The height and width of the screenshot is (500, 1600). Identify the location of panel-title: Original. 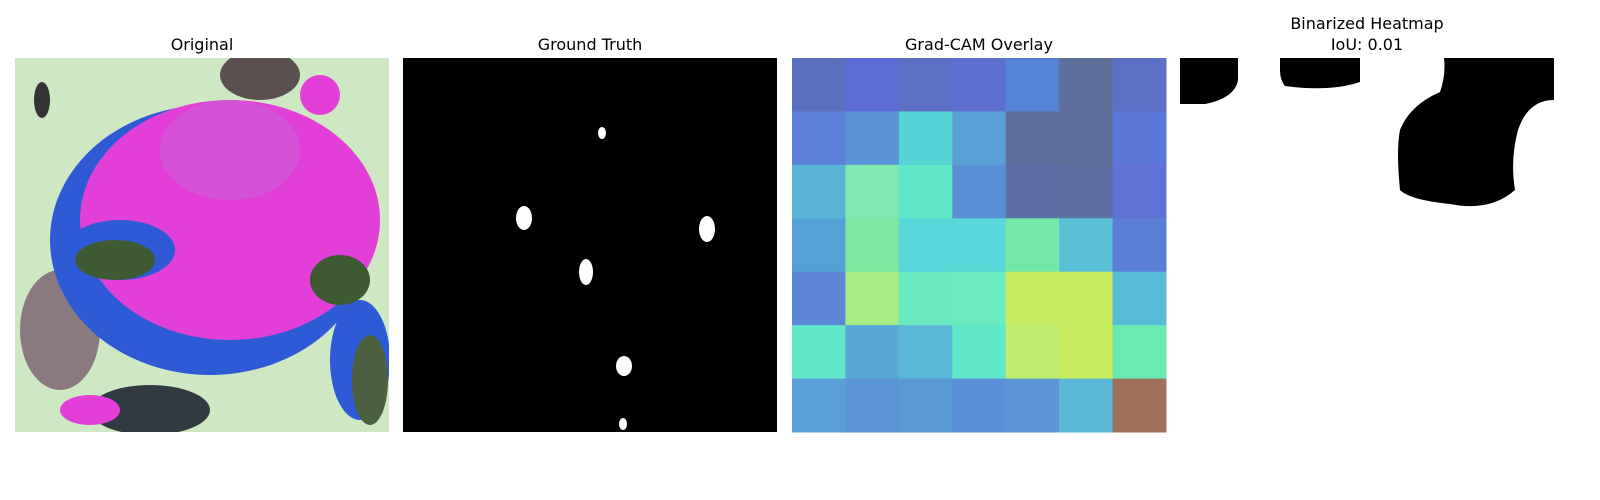
(202, 44).